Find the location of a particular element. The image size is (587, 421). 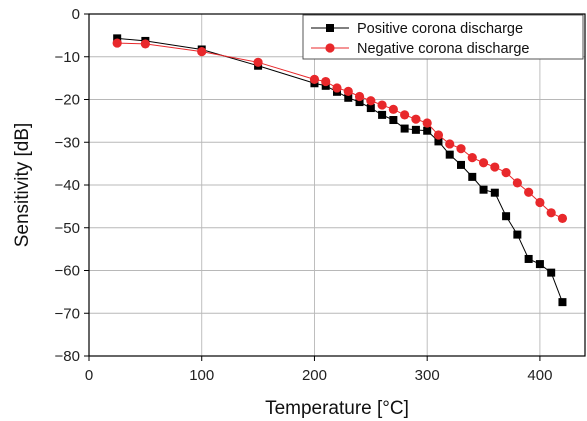

legend-label: Positive corona discharge is located at coordinates (440, 29).